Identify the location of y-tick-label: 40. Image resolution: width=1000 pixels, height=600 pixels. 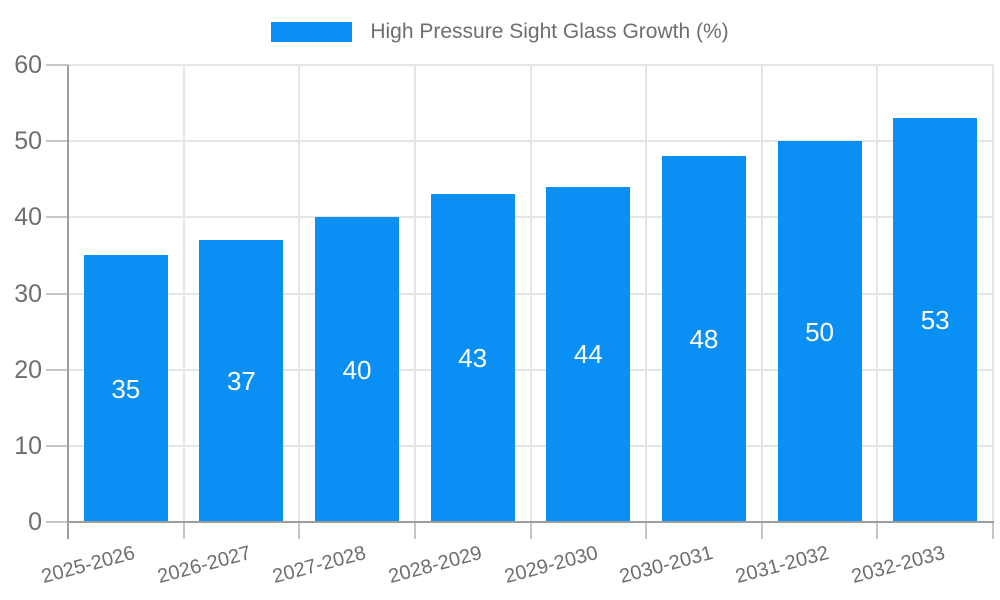
(28, 217).